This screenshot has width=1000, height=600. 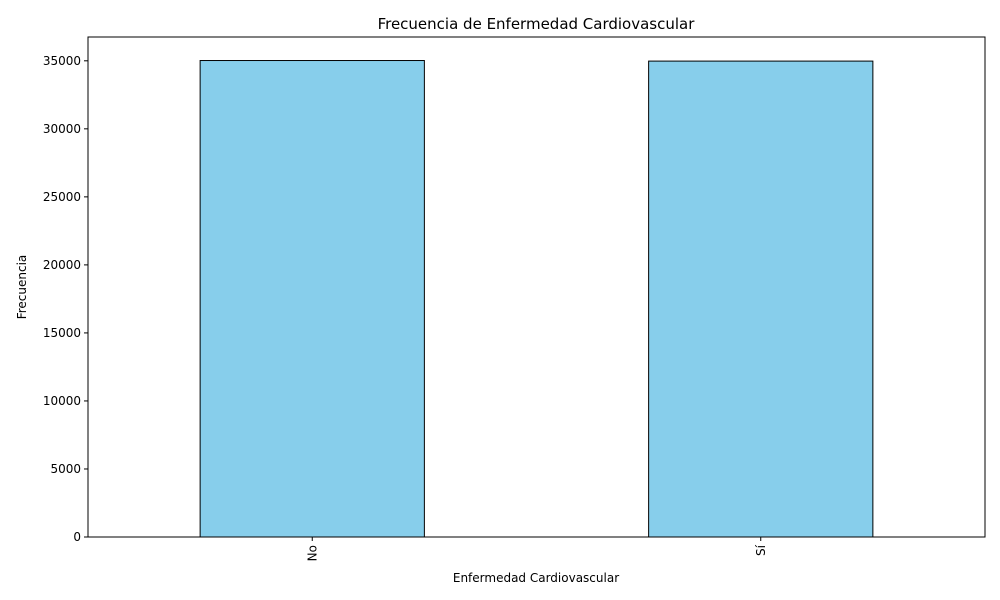 I want to click on y-tick-label: 10000, so click(x=62, y=401).